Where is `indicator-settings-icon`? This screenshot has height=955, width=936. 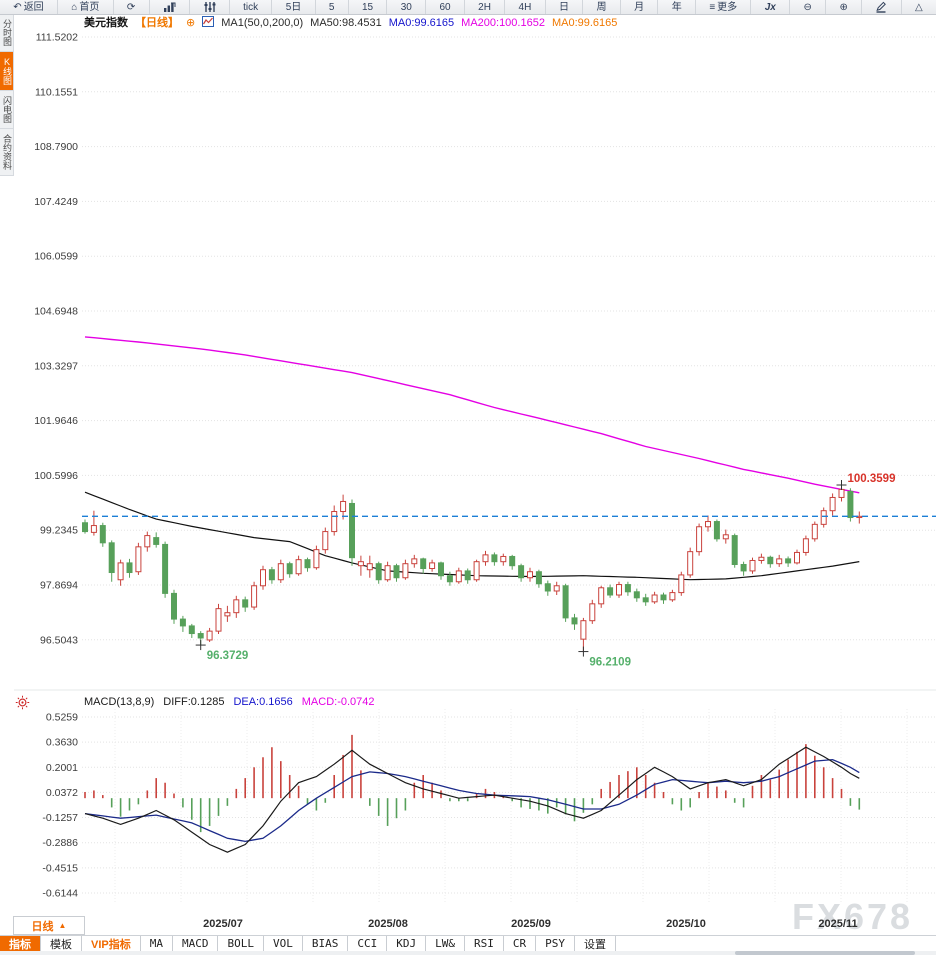
indicator-settings-icon is located at coordinates (22, 705).